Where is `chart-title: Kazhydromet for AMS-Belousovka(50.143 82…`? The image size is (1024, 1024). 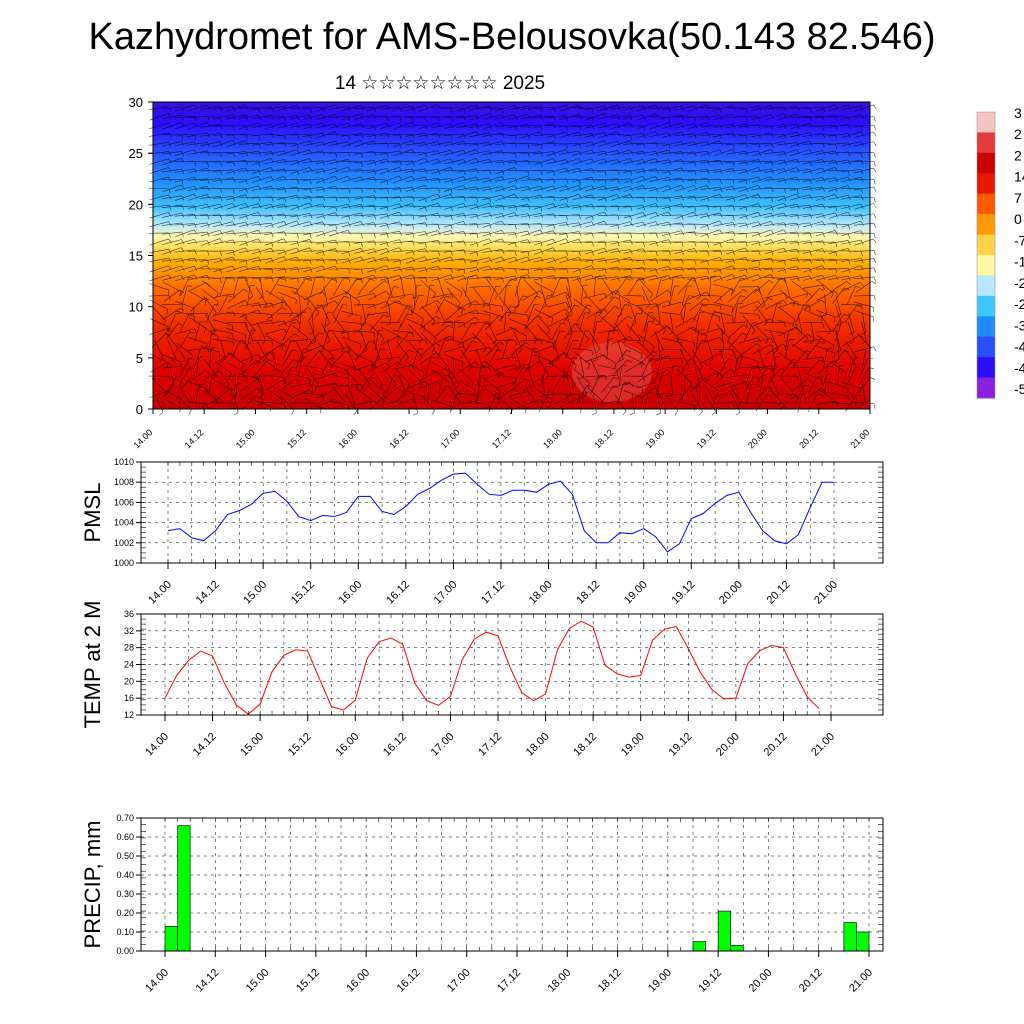 chart-title: Kazhydromet for AMS-Belousovka(50.143 82… is located at coordinates (512, 37).